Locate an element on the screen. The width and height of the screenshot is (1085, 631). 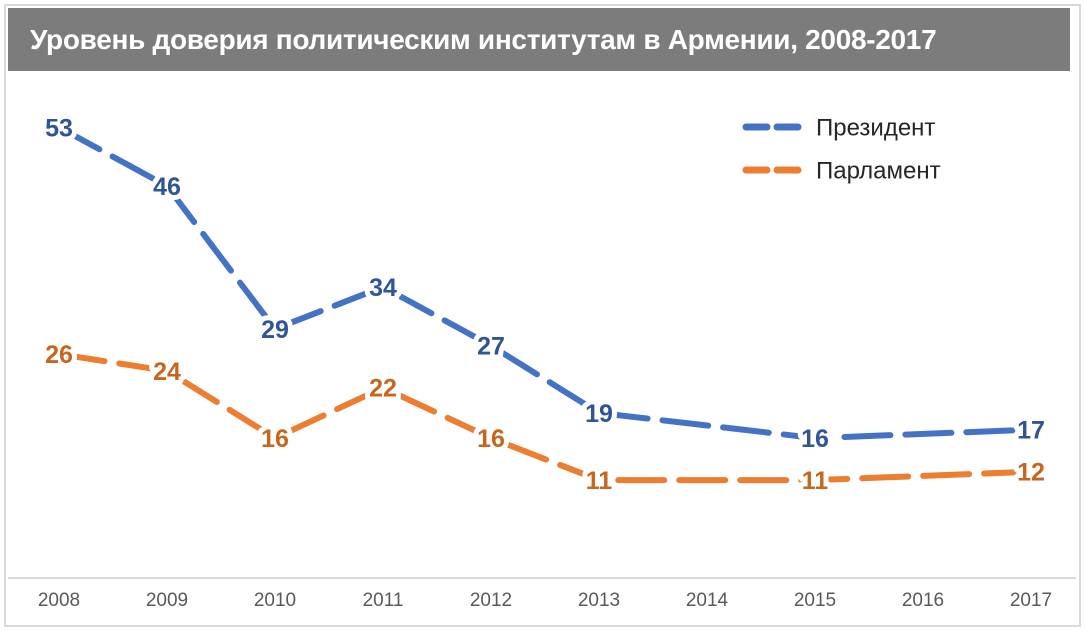
data-label-president: 17 is located at coordinates (1031, 431).